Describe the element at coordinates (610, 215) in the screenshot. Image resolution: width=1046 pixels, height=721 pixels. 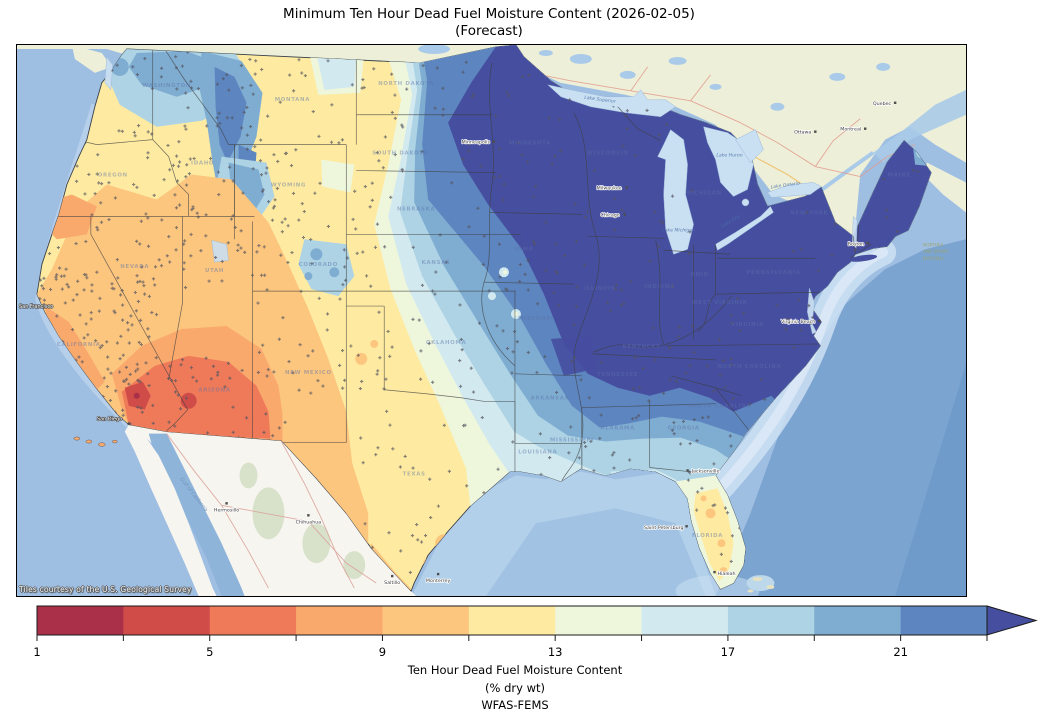
I see `city-label: Chicago` at that location.